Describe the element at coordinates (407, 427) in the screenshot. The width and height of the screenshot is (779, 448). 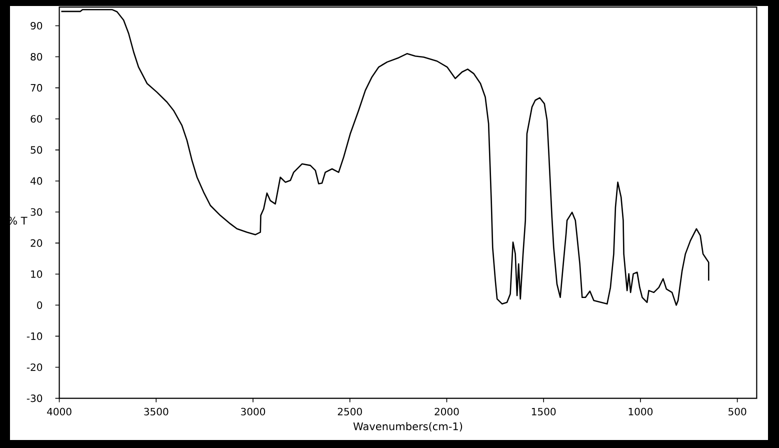
I see `x-axis-title: Wavenumbers(cm-1)` at that location.